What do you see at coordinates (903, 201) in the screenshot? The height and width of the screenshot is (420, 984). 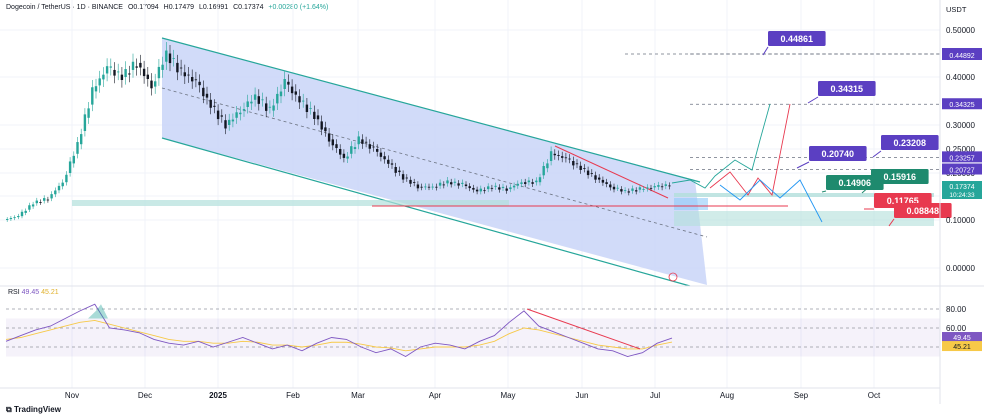 I see `target-0-11765-label: 0.11765` at bounding box center [903, 201].